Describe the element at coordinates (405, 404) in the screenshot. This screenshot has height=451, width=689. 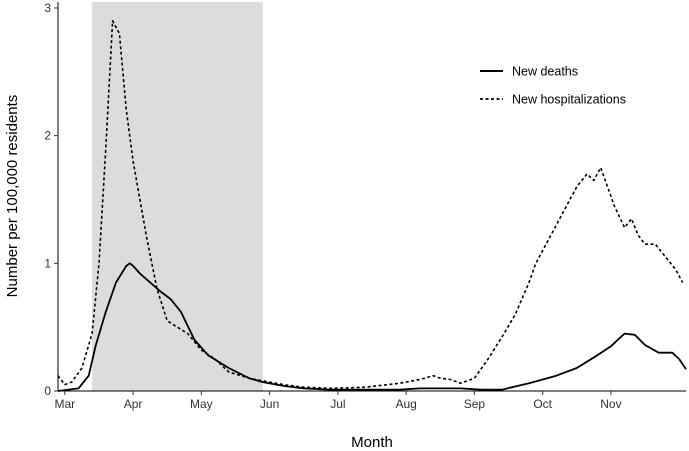
I see `x-tick-label: Aug` at that location.